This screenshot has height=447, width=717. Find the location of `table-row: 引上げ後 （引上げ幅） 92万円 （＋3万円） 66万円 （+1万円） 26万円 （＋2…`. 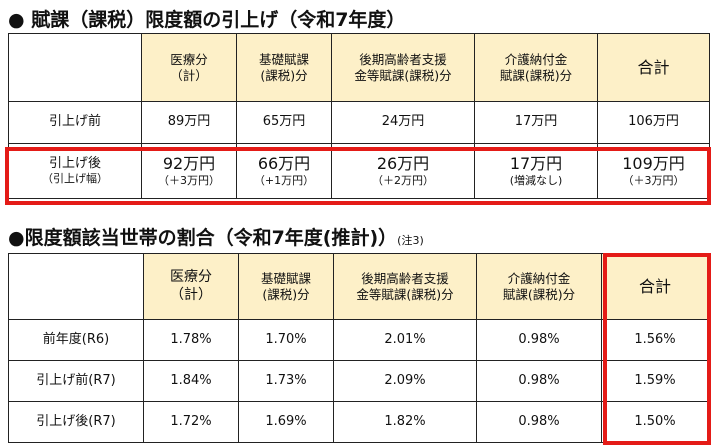

table-row: 引上げ後 （引上げ幅） 92万円 （＋3万円） 66万円 （+1万円） 26万円 （＋2… is located at coordinates (359, 171).